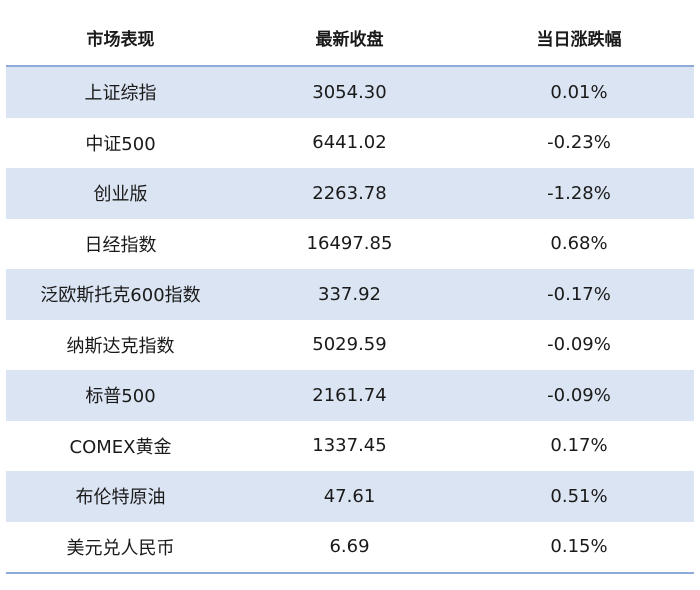 The height and width of the screenshot is (590, 700). I want to click on cell-close: 2161.74, so click(349, 395).